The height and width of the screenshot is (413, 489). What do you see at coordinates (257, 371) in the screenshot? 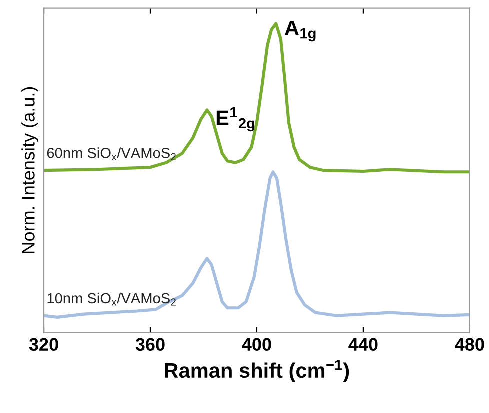
I see `x-axis-title: Raman shift (cm$^{−1}$)` at bounding box center [257, 371].